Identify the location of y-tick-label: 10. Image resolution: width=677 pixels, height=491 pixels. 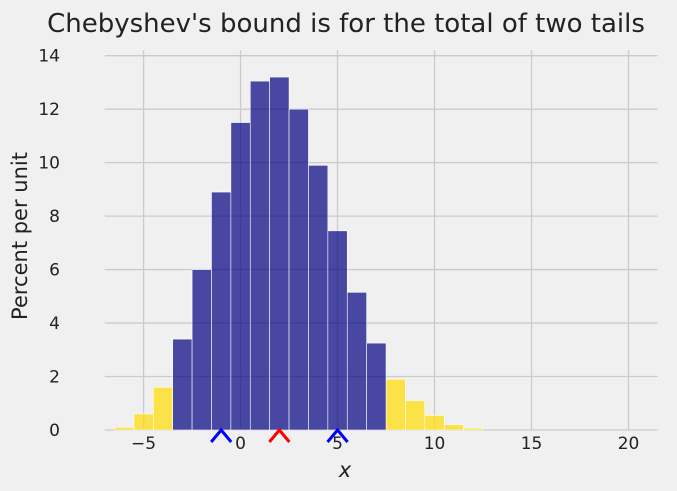
(49, 164).